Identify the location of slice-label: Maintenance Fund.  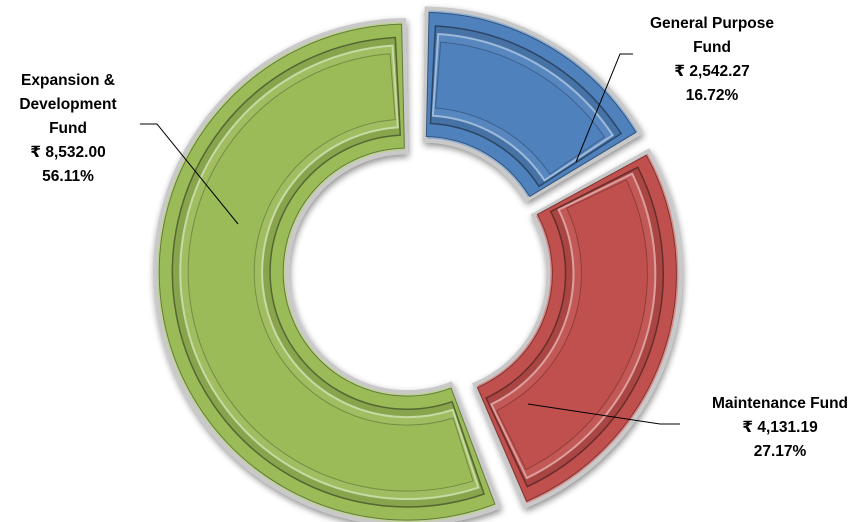
(780, 403).